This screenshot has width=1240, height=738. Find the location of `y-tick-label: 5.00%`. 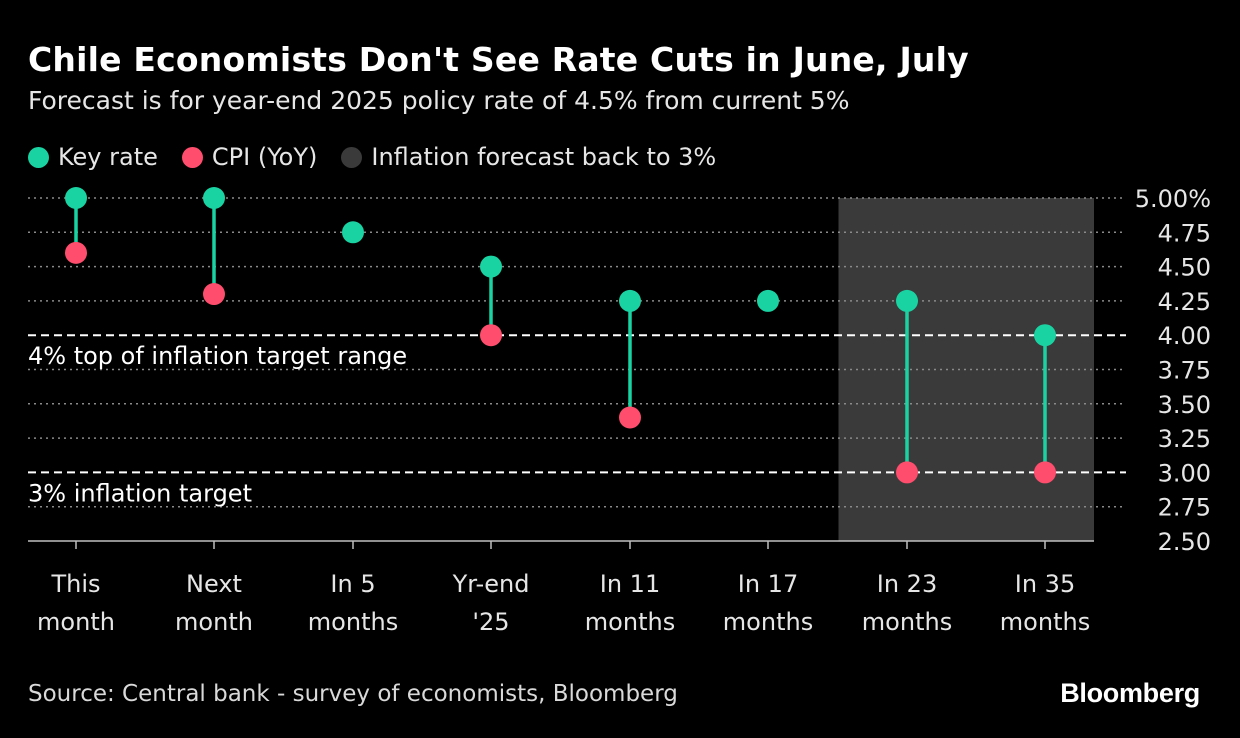

y-tick-label: 5.00% is located at coordinates (1173, 199).